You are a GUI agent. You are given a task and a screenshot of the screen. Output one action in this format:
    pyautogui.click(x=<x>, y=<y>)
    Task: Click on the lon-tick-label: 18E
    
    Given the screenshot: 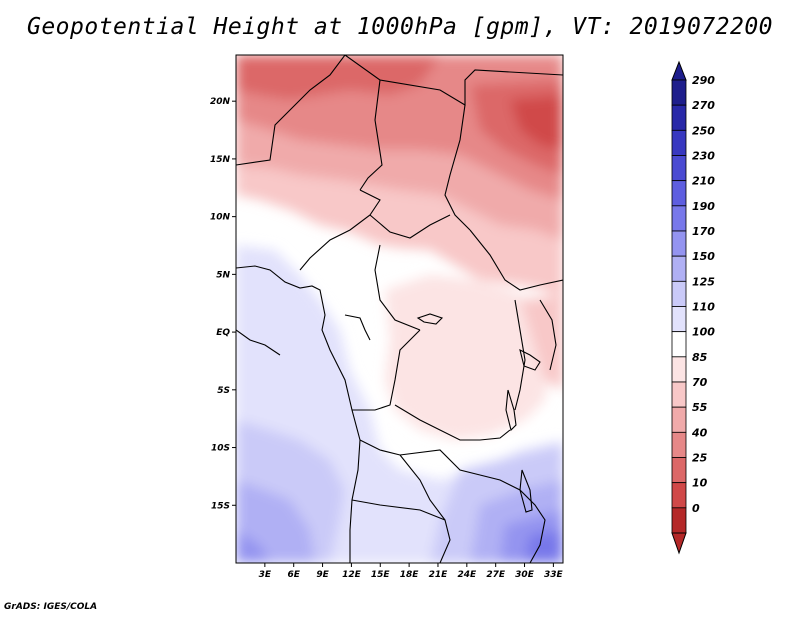 What is the action you would take?
    pyautogui.click(x=410, y=575)
    